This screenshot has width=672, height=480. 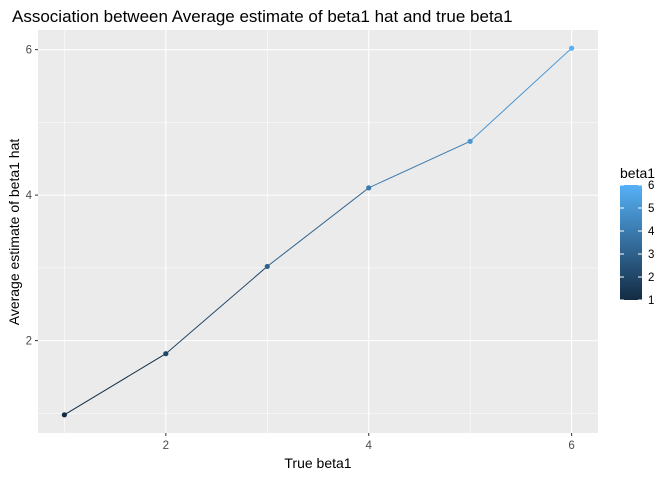 What do you see at coordinates (651, 186) in the screenshot?
I see `legend-label-0: 6` at bounding box center [651, 186].